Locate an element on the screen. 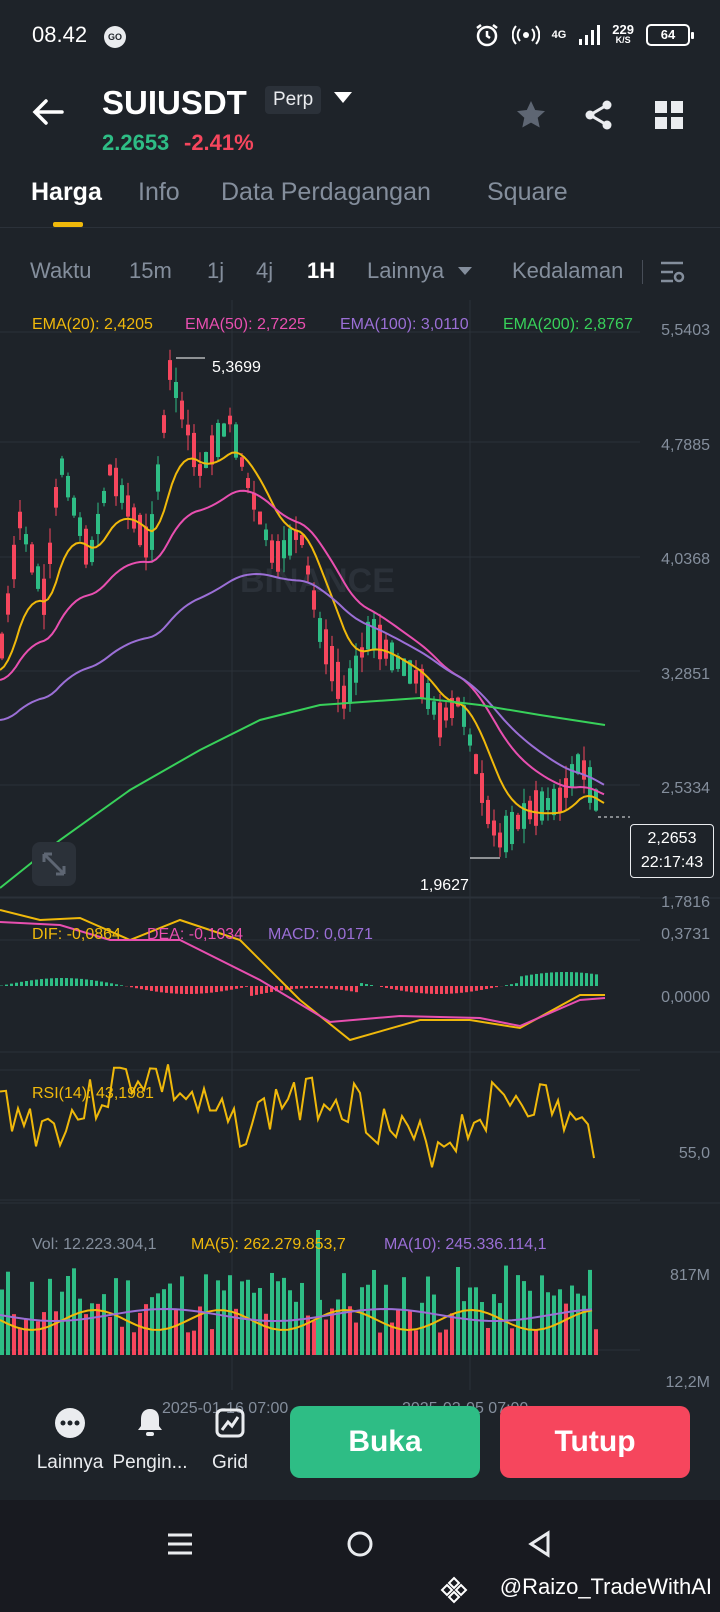 The height and width of the screenshot is (1612, 720). interval-more: Lainnya is located at coordinates (406, 270).